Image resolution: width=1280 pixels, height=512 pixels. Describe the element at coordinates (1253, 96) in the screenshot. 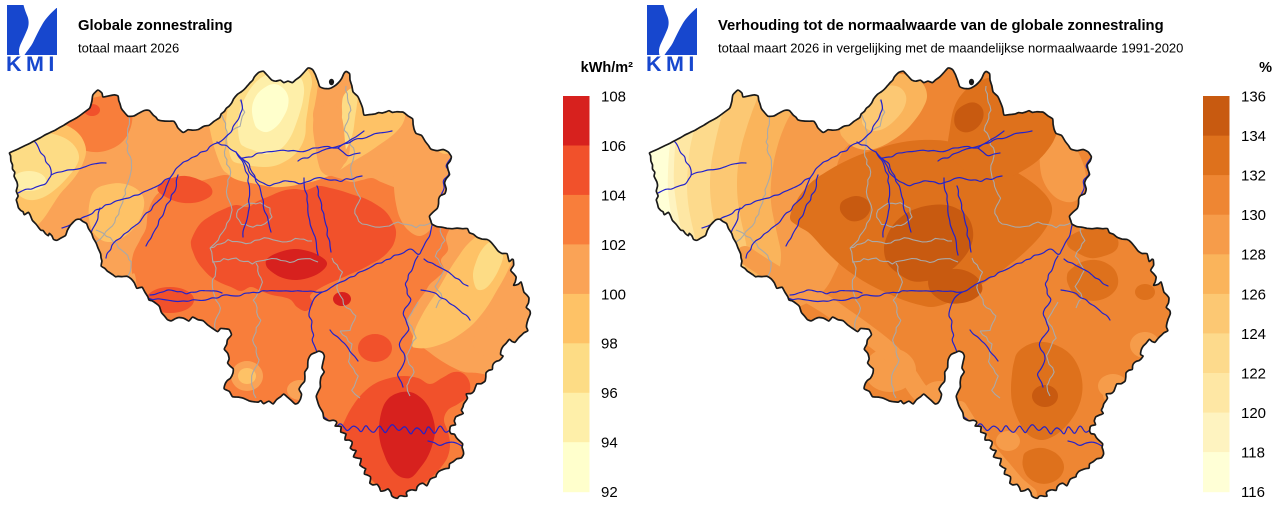

I see `svg-text: 136` at that location.